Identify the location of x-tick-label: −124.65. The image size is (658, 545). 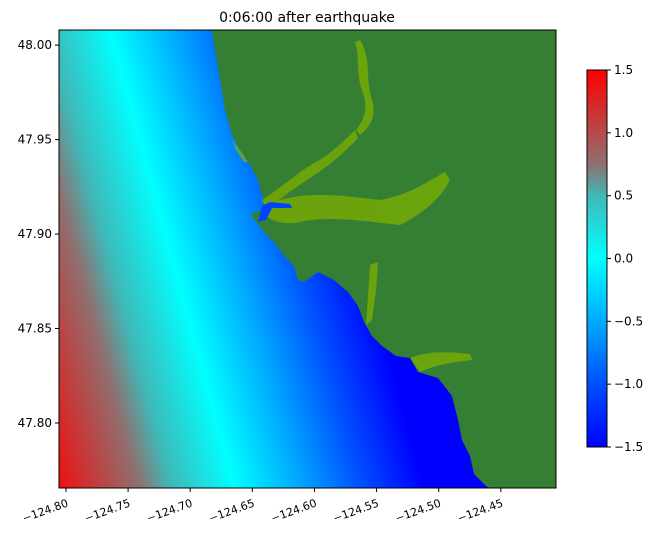
(231, 511).